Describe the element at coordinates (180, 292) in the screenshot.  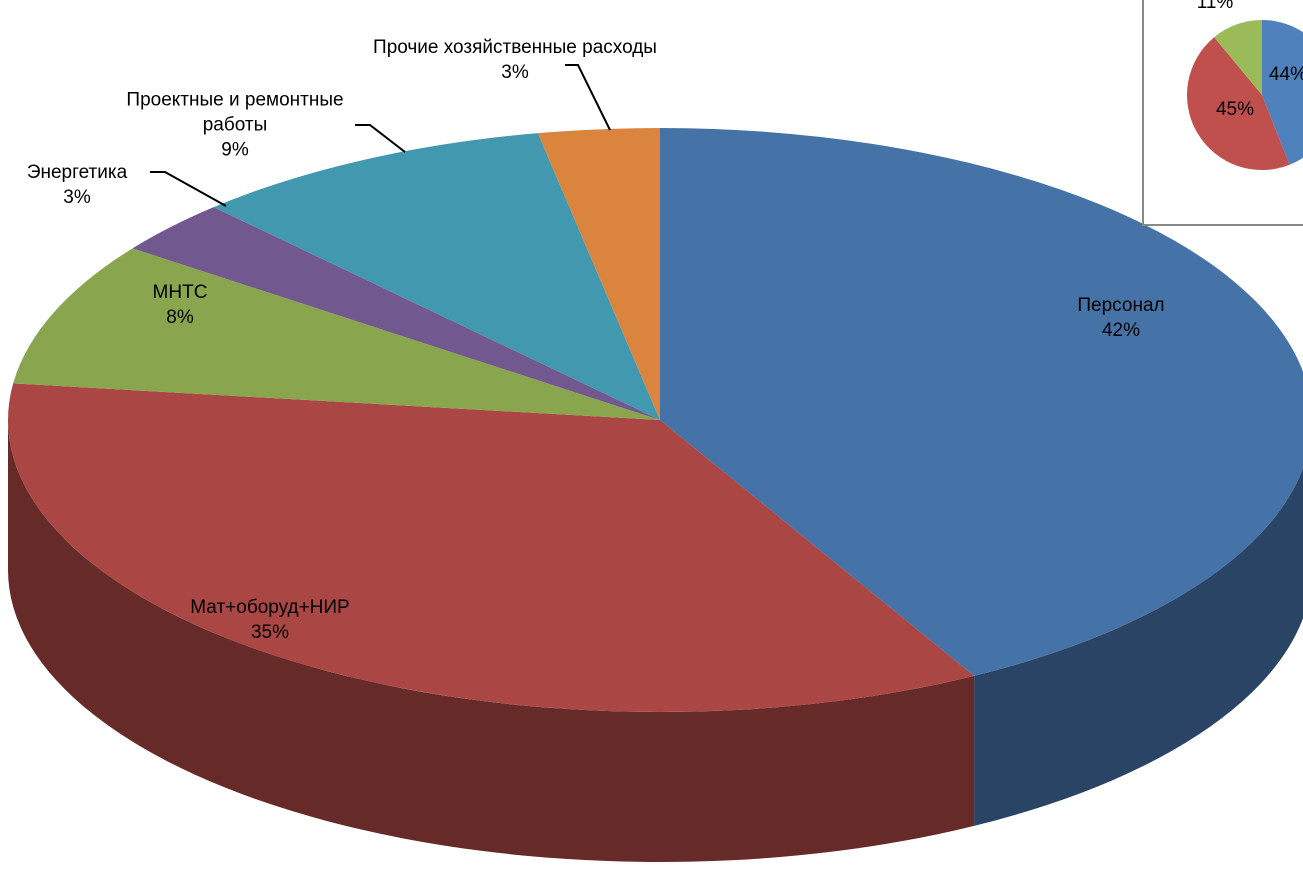
I see `category-label: МНТС` at that location.